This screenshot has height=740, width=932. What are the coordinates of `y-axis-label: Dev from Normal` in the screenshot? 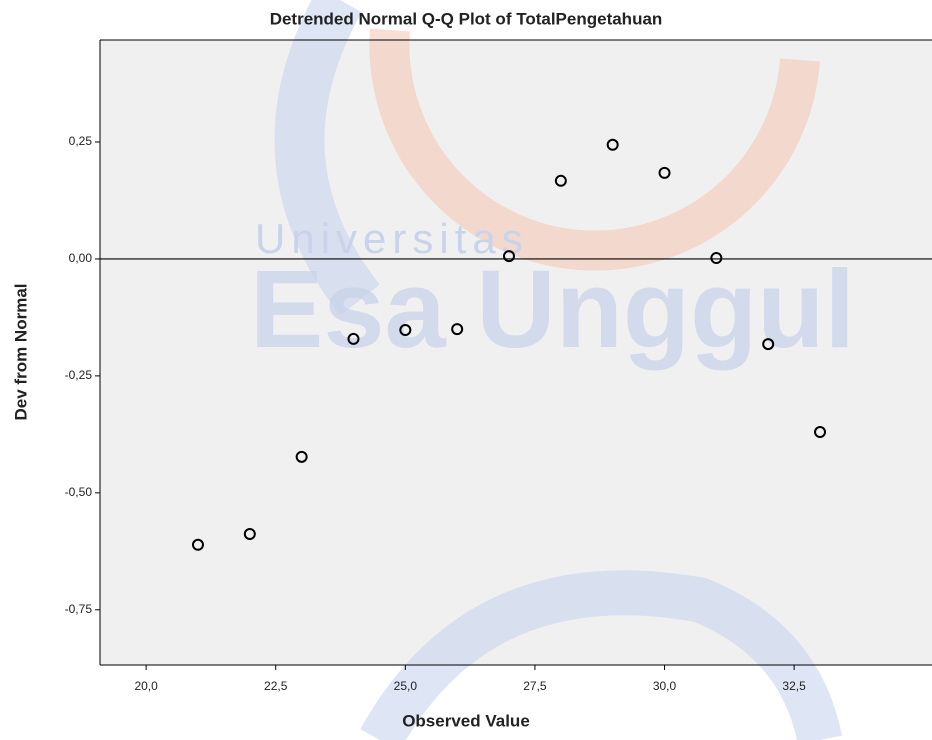 It's located at (20, 352).